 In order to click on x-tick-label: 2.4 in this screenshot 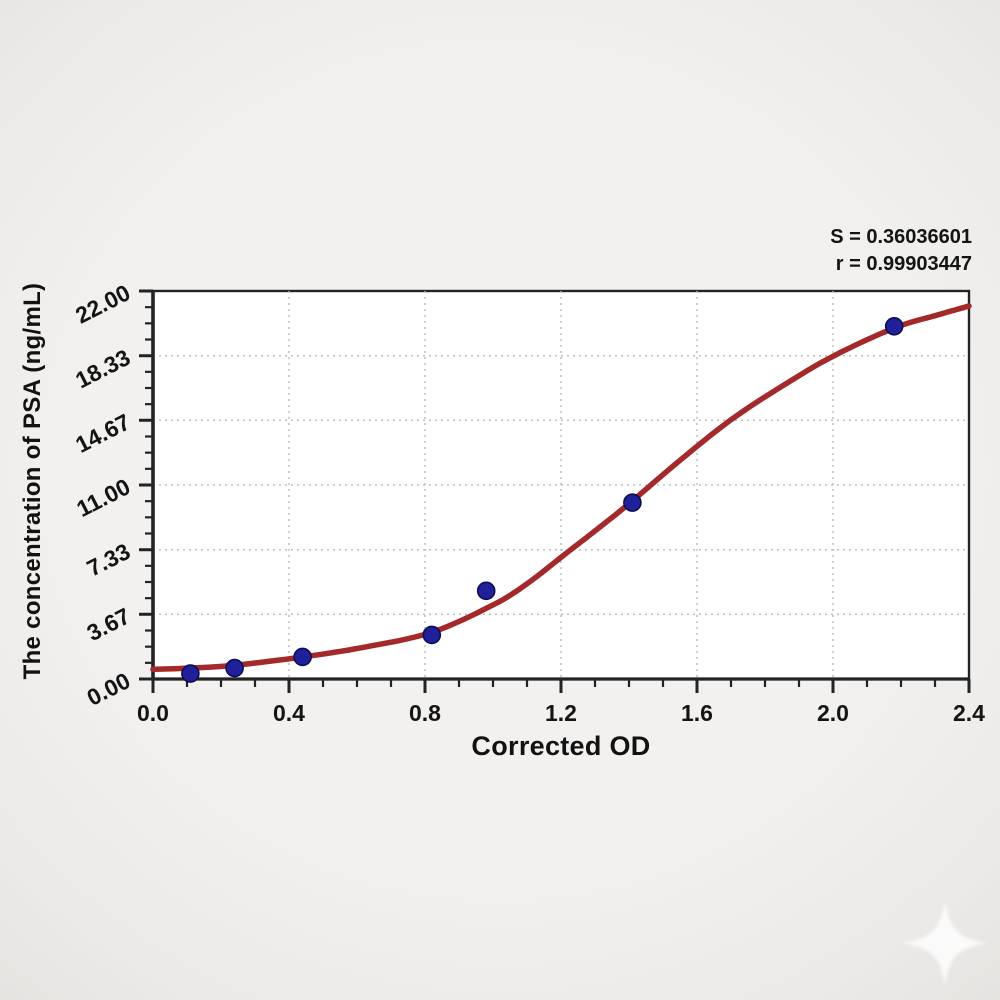, I will do `click(969, 713)`.